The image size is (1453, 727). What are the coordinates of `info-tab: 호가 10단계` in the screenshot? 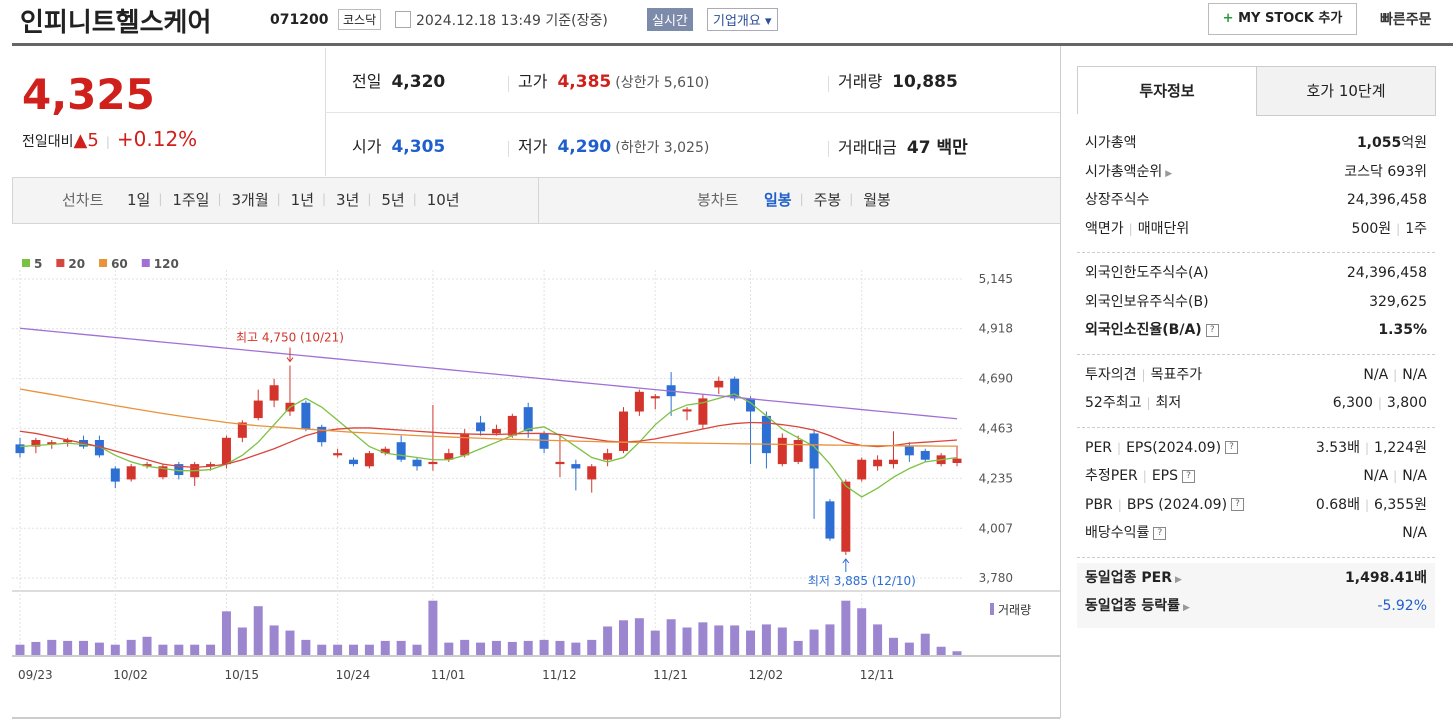 It's located at (1346, 91).